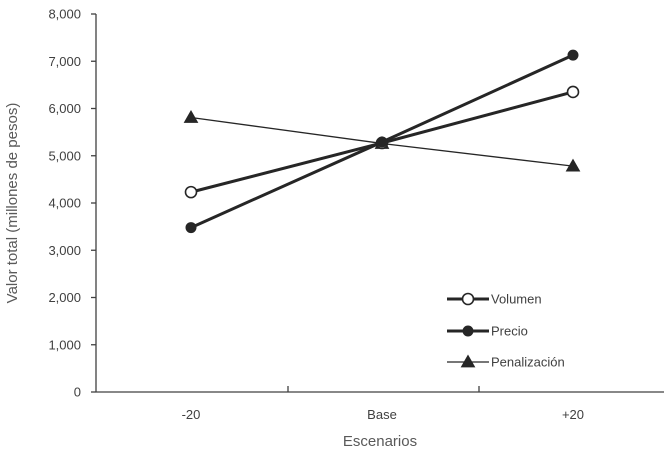  Describe the element at coordinates (528, 362) in the screenshot. I see `legend-label: Penalización` at that location.